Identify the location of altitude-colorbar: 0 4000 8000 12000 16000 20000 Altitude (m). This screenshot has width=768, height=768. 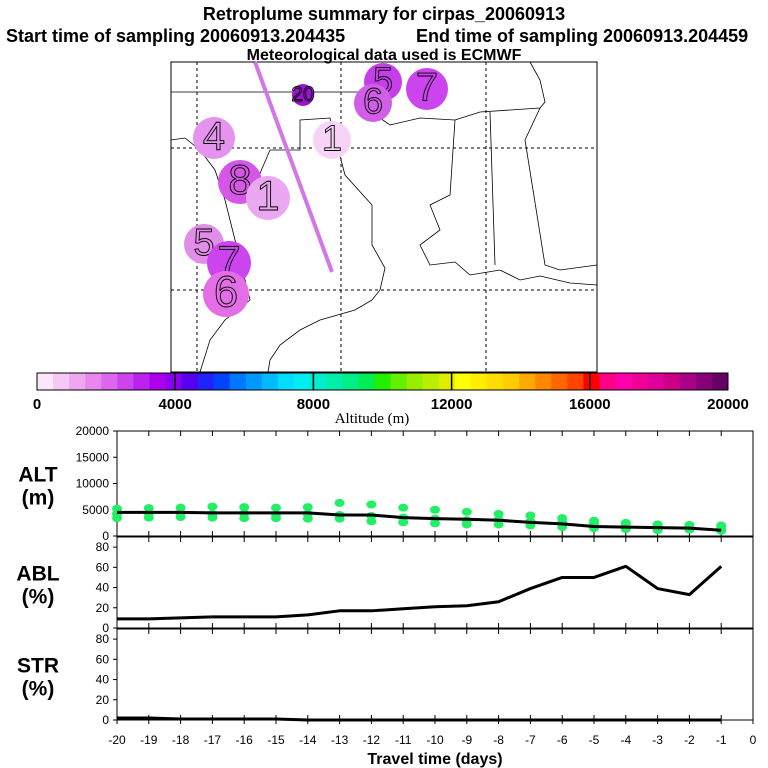
(391, 399).